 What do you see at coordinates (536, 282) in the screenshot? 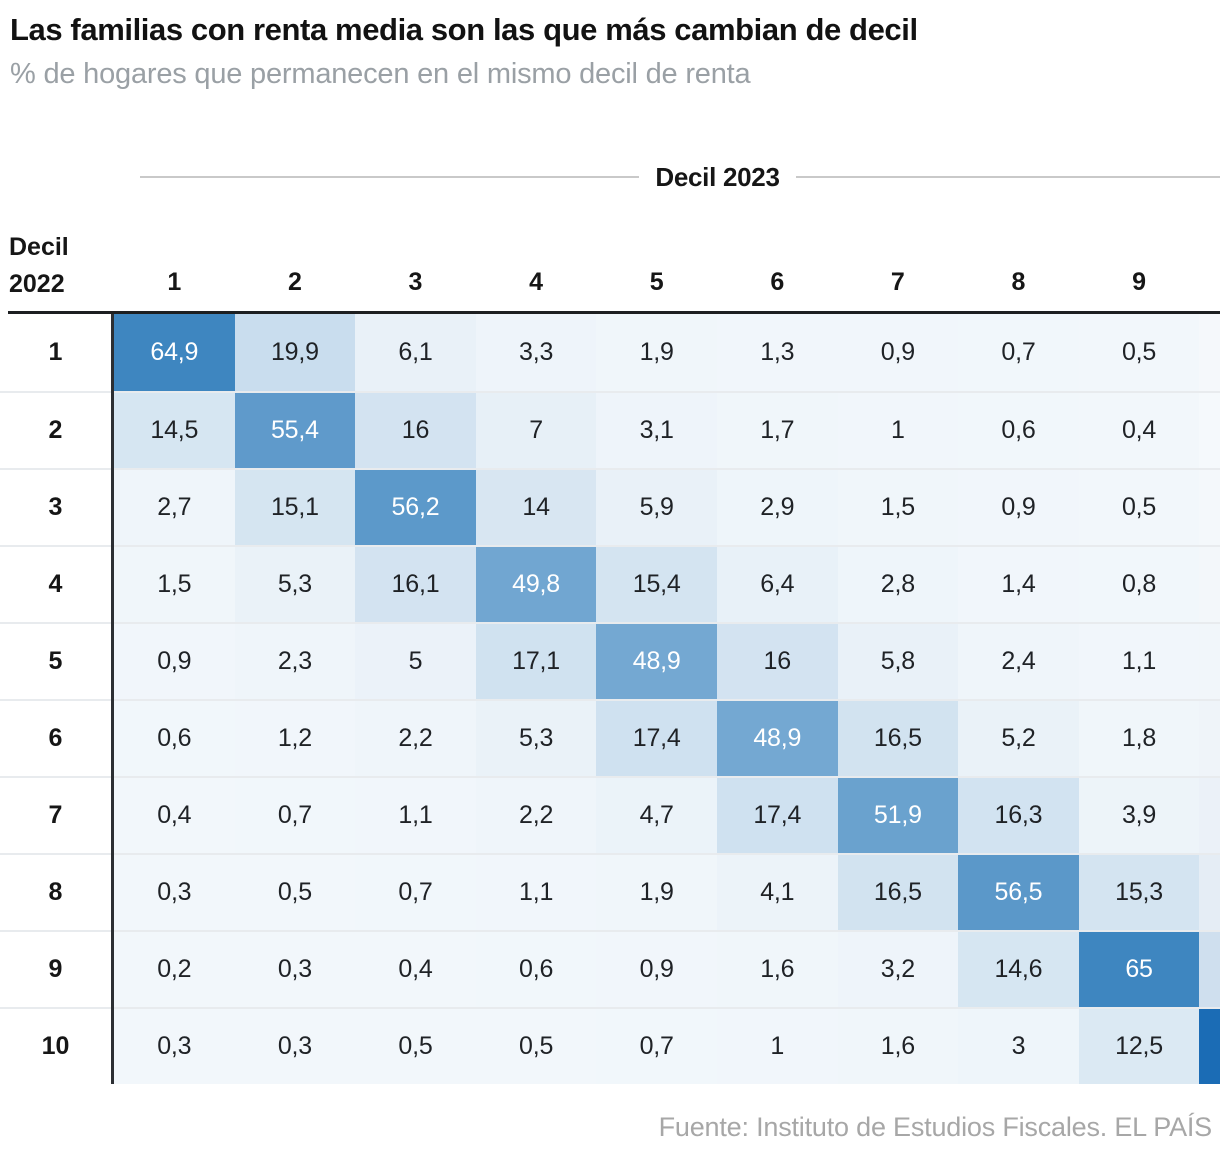
I see `col-header: 4` at bounding box center [536, 282].